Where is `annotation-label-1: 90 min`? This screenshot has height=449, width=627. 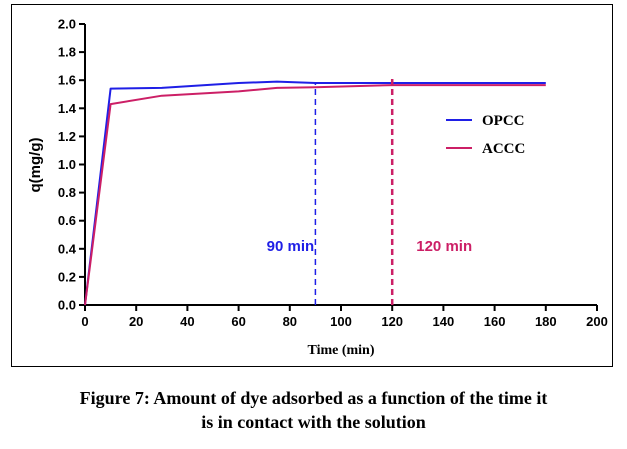
annotation-label-1: 90 min is located at coordinates (291, 246).